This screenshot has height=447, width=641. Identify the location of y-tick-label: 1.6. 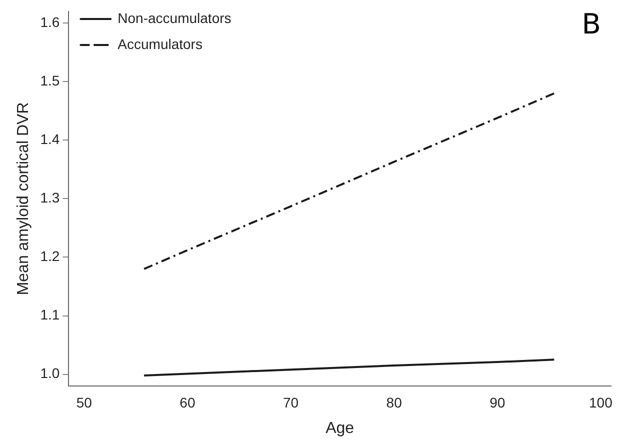
(50, 22).